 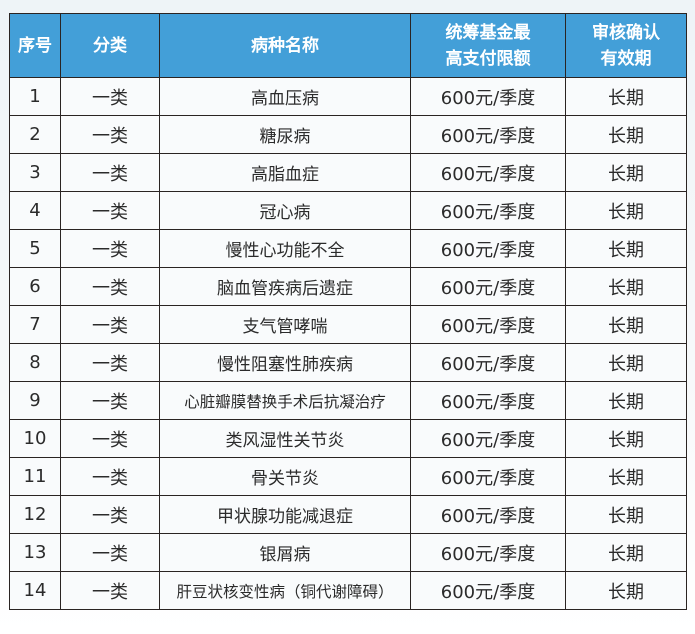 I want to click on header-text: 分类, so click(x=110, y=45).